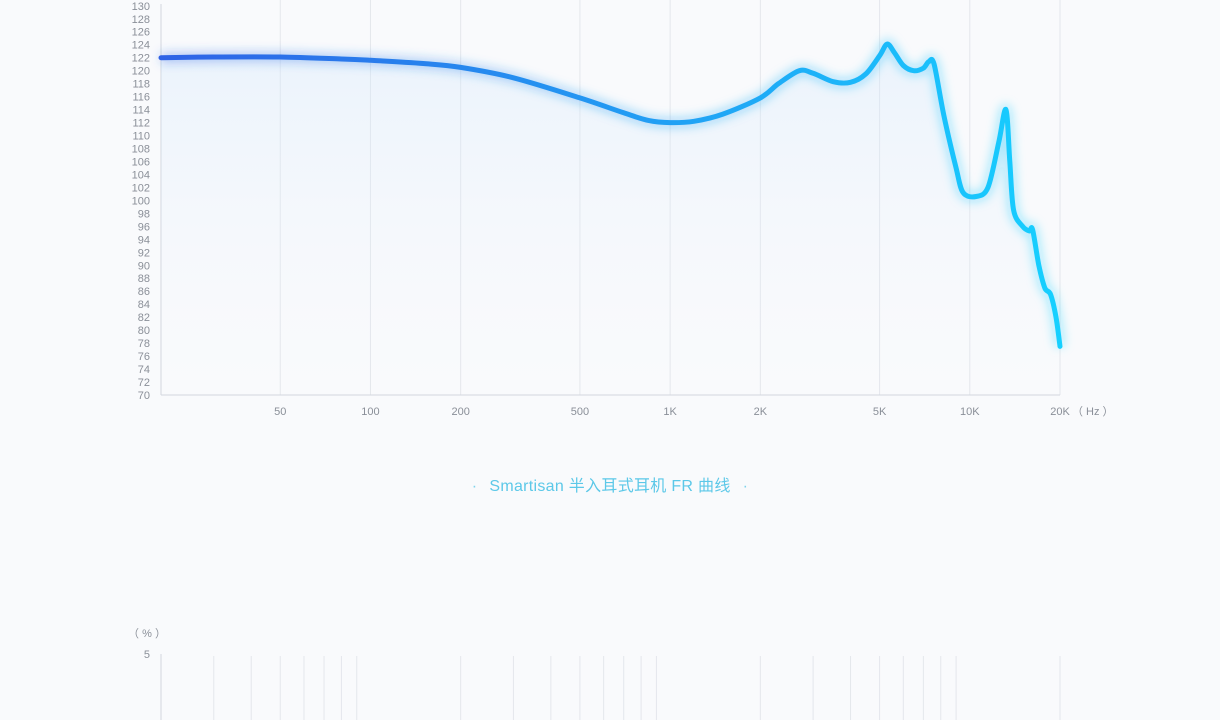 The height and width of the screenshot is (720, 1220). What do you see at coordinates (1093, 411) in the screenshot?
I see `fr-x-unit: （ Hz ）` at bounding box center [1093, 411].